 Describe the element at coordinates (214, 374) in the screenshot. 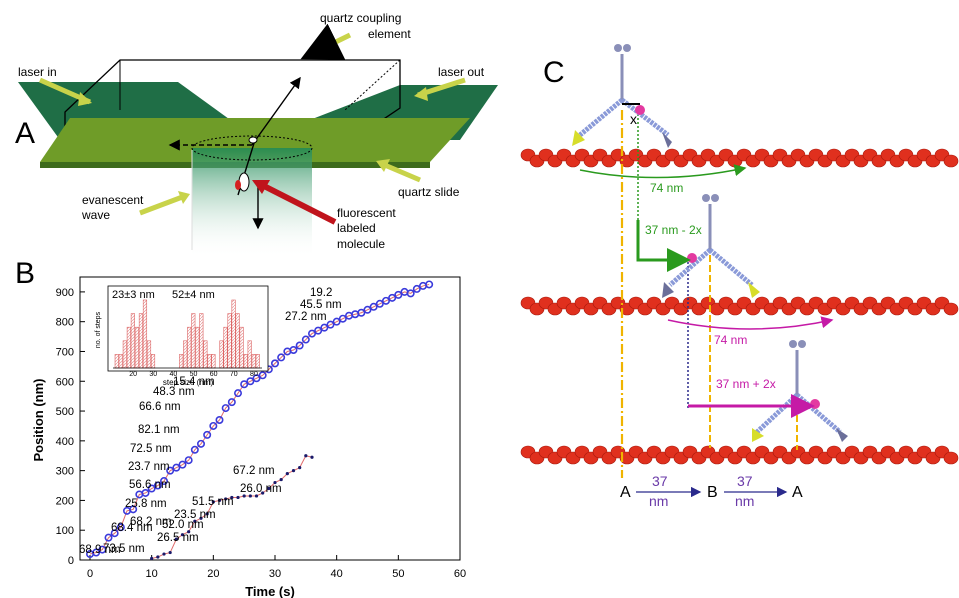

I see `inset-tick-label: 60` at that location.